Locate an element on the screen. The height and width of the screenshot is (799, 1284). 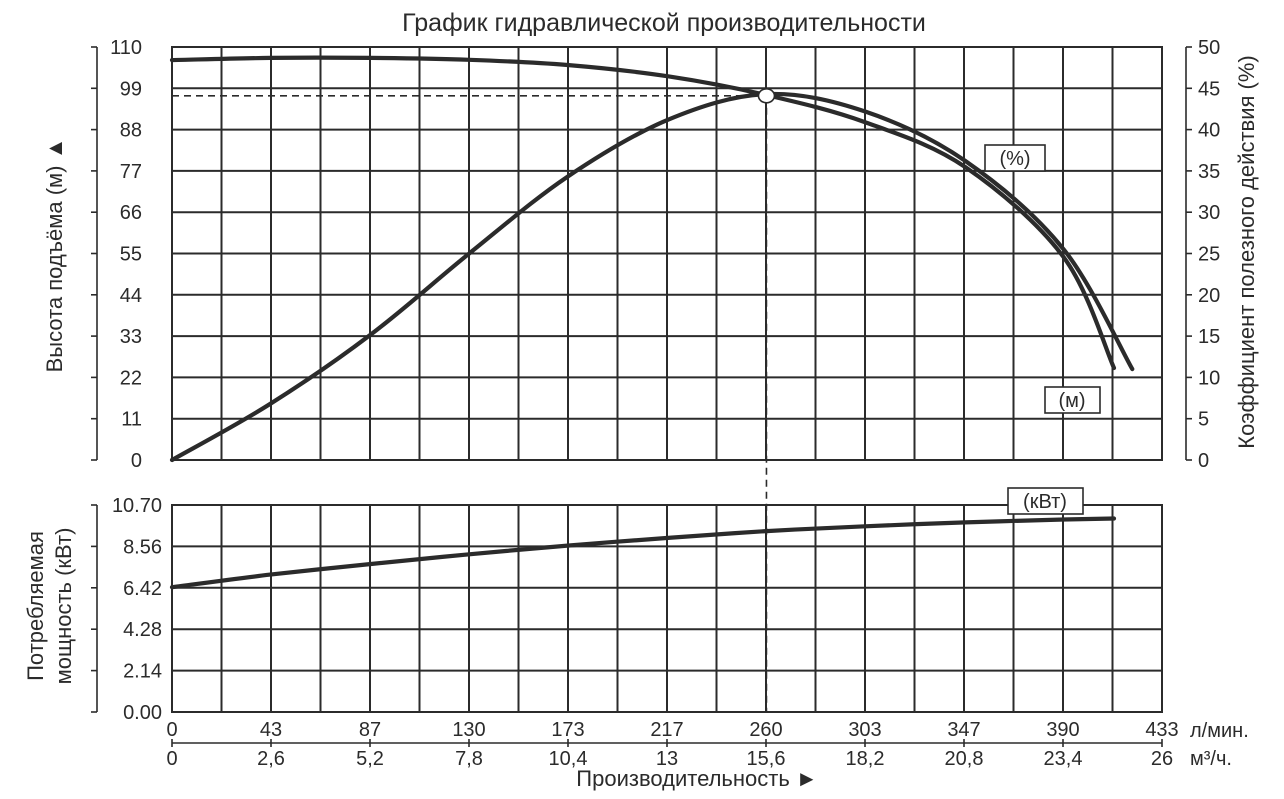
efficiency-axis: 0 5 10 15 20 25 30 35 40 45 50 is located at coordinates (1202, 254).